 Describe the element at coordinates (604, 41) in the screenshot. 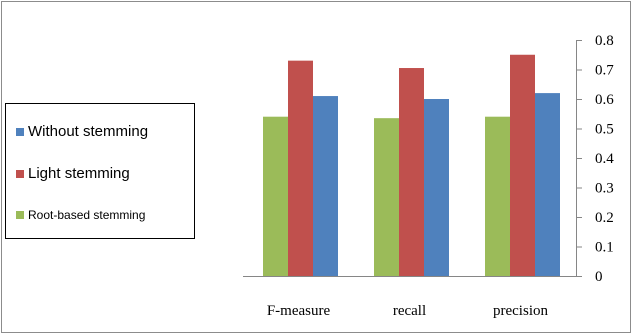

I see `y-tick-label: 0.8` at that location.